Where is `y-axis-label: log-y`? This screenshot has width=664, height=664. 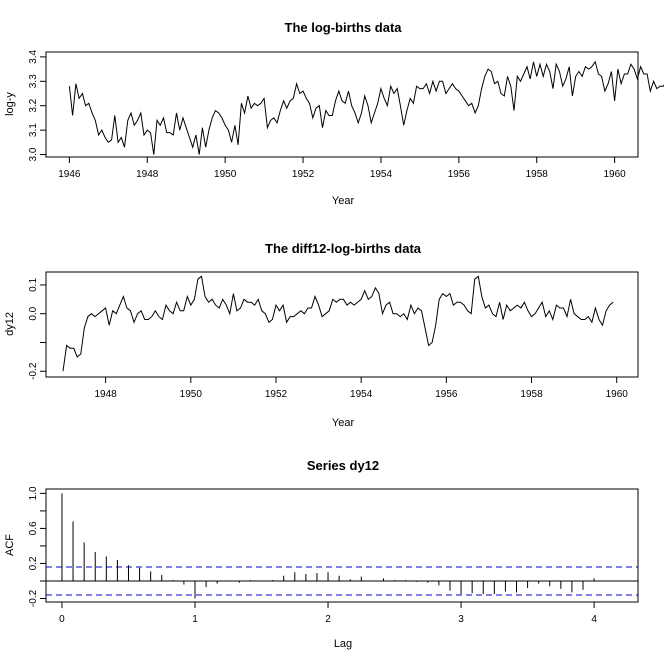
y-axis-label: log-y is located at coordinates (10, 104).